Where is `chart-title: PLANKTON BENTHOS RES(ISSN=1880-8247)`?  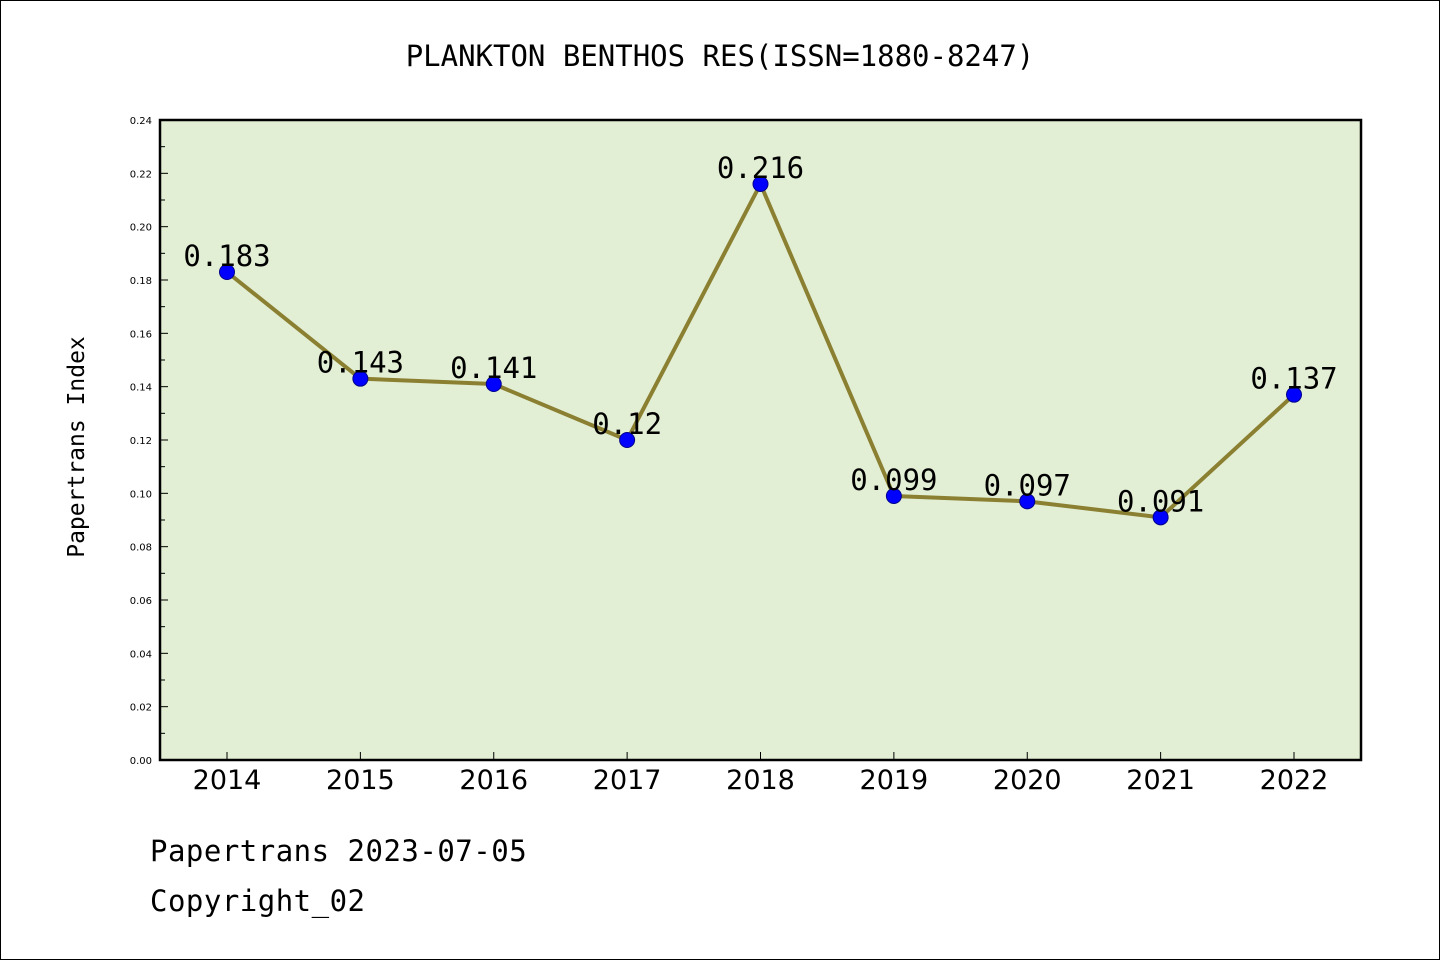
chart-title: PLANKTON BENTHOS RES(ISSN=1880-8247) is located at coordinates (720, 56).